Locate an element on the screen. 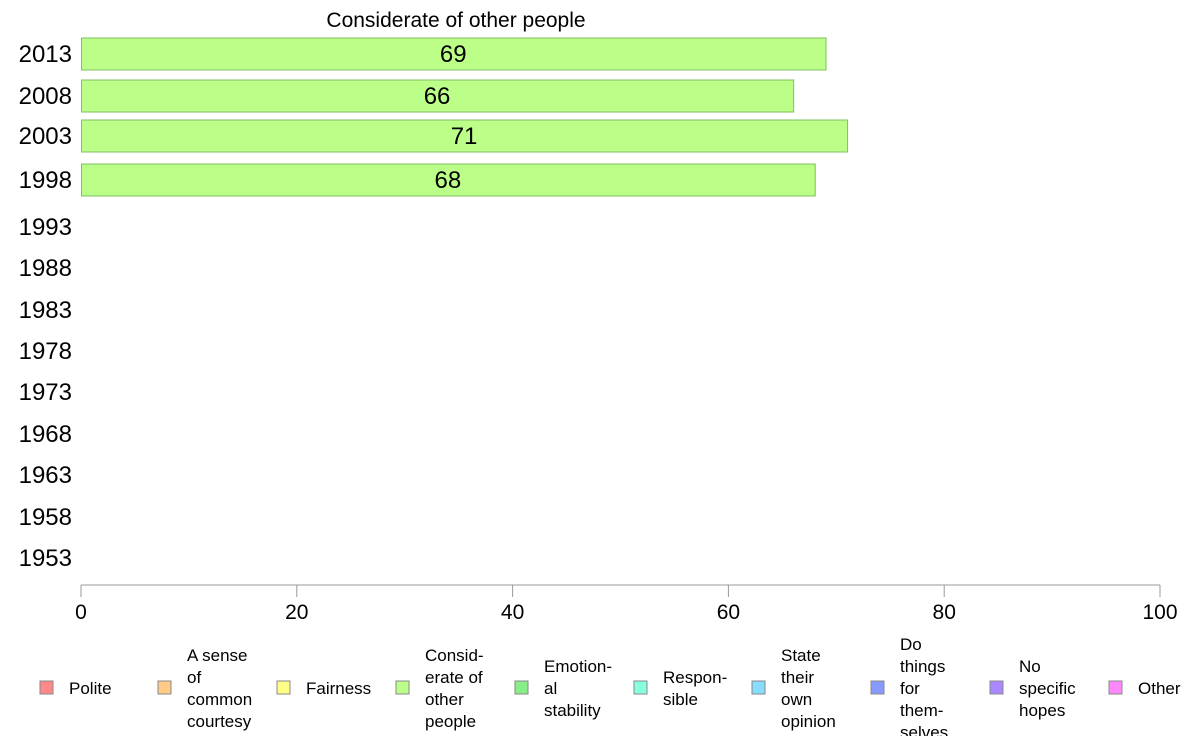 The width and height of the screenshot is (1188, 736). category-label: 1953 is located at coordinates (45, 558).